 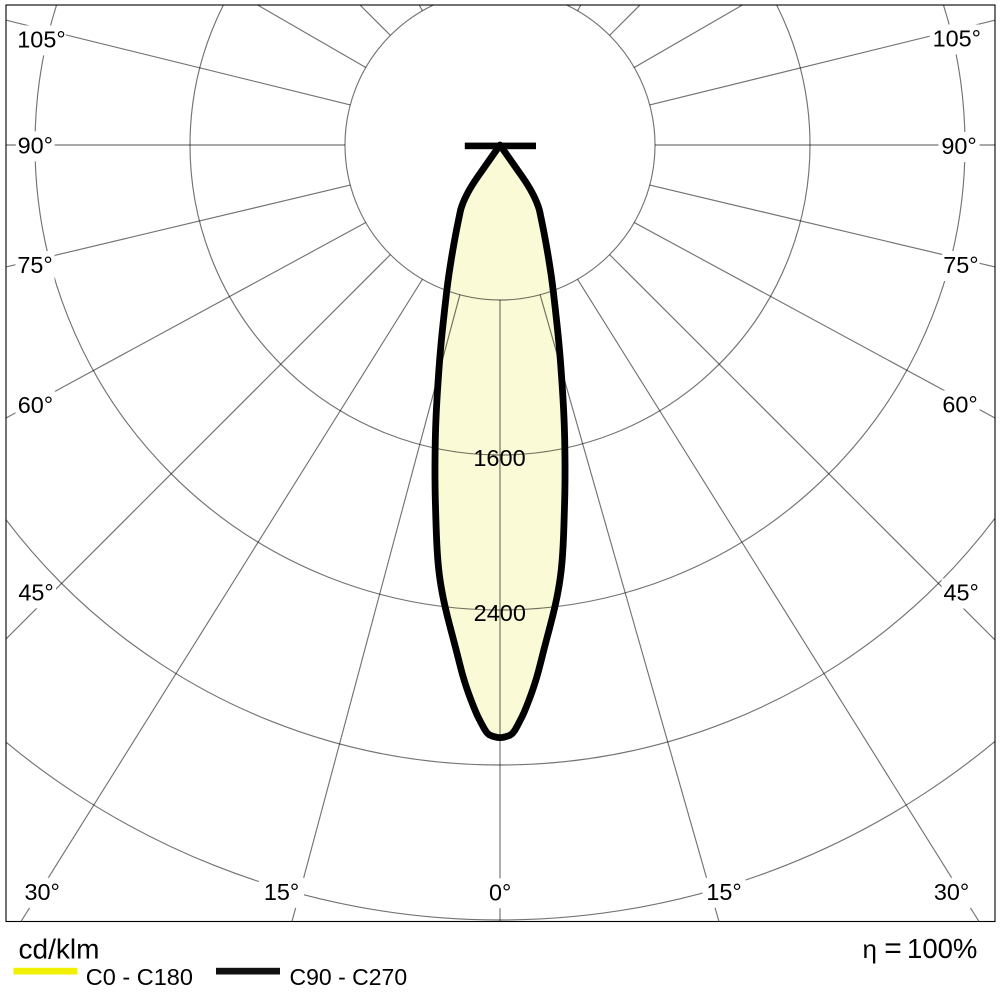 I want to click on svg-text: 1600, so click(x=499, y=458).